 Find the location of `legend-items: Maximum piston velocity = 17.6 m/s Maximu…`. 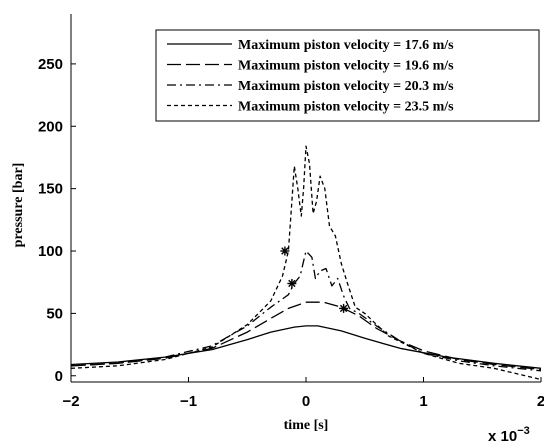

legend-items: Maximum piston velocity = 17.6 m/s Maximu… is located at coordinates (310, 76).